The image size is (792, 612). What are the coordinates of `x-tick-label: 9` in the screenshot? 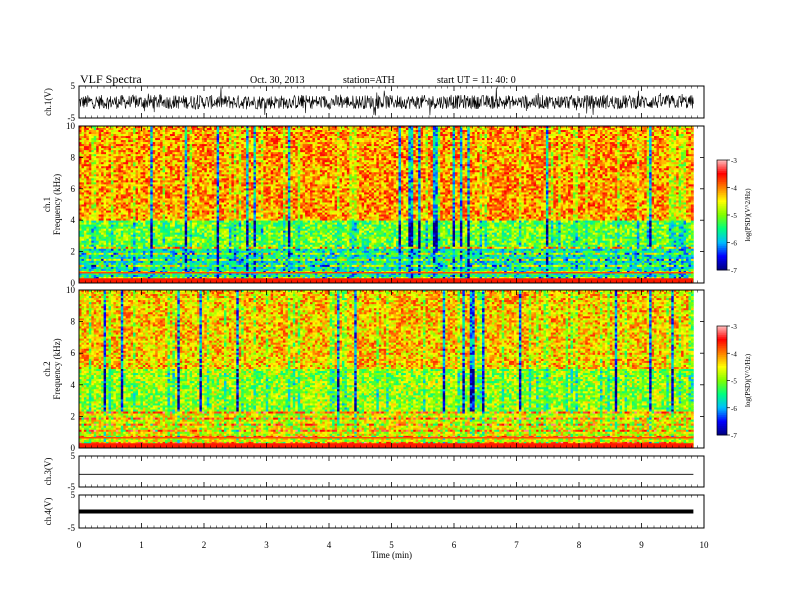 It's located at (641, 545).